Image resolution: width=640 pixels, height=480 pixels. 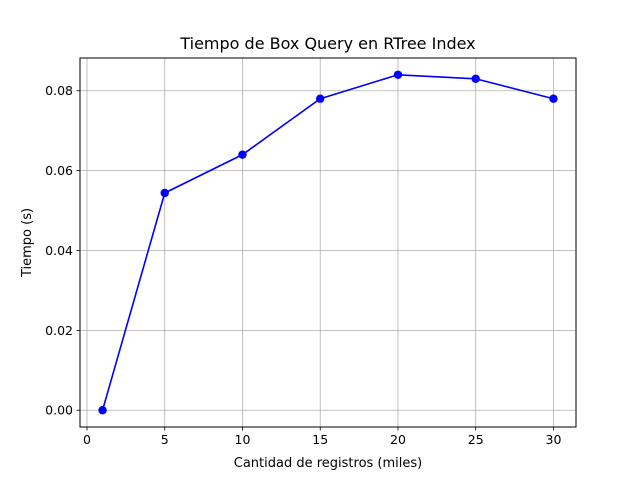 I want to click on y-axis-label: Tiempo (s), so click(x=27, y=243).